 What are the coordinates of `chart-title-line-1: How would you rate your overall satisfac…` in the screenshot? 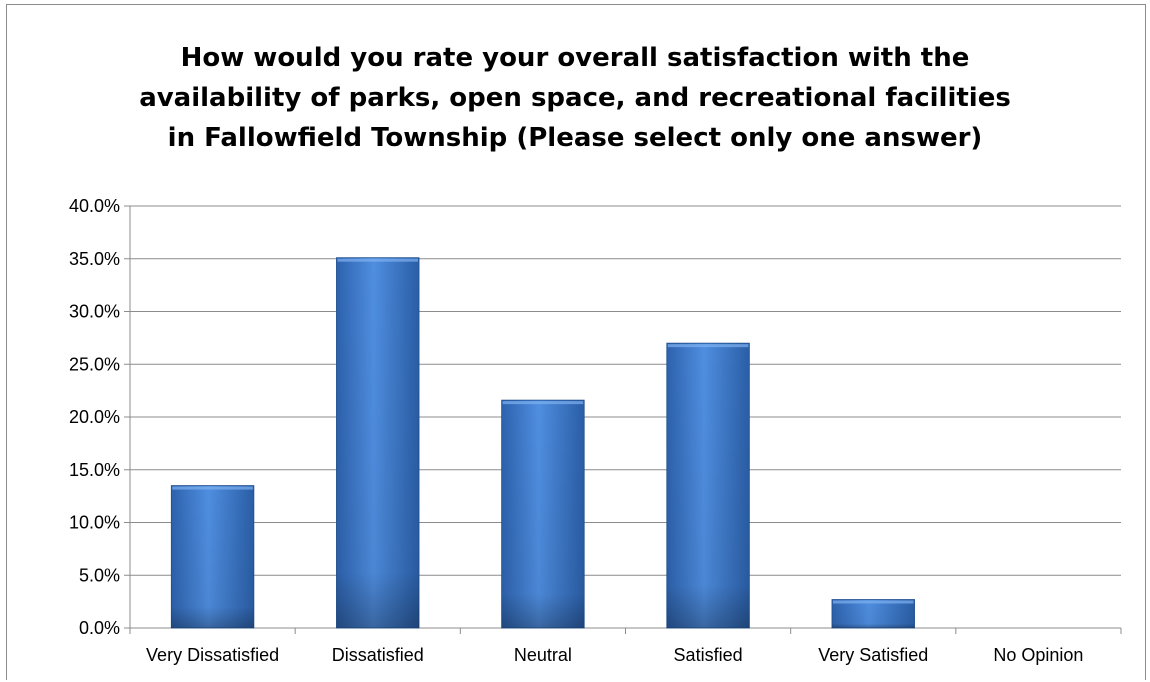 It's located at (575, 58).